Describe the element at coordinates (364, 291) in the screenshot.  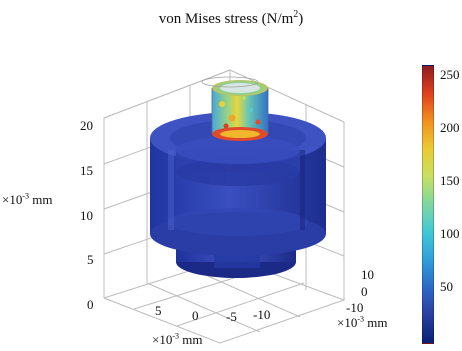
I see `y-tick-0: 0` at that location.